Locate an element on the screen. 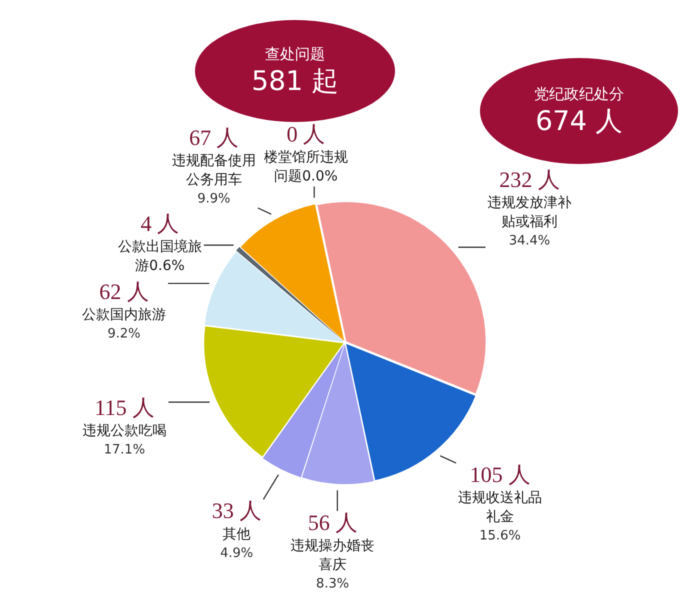 The height and width of the screenshot is (595, 682). slice-label: 违规发放津补贴或福利 34.4% is located at coordinates (530, 221).